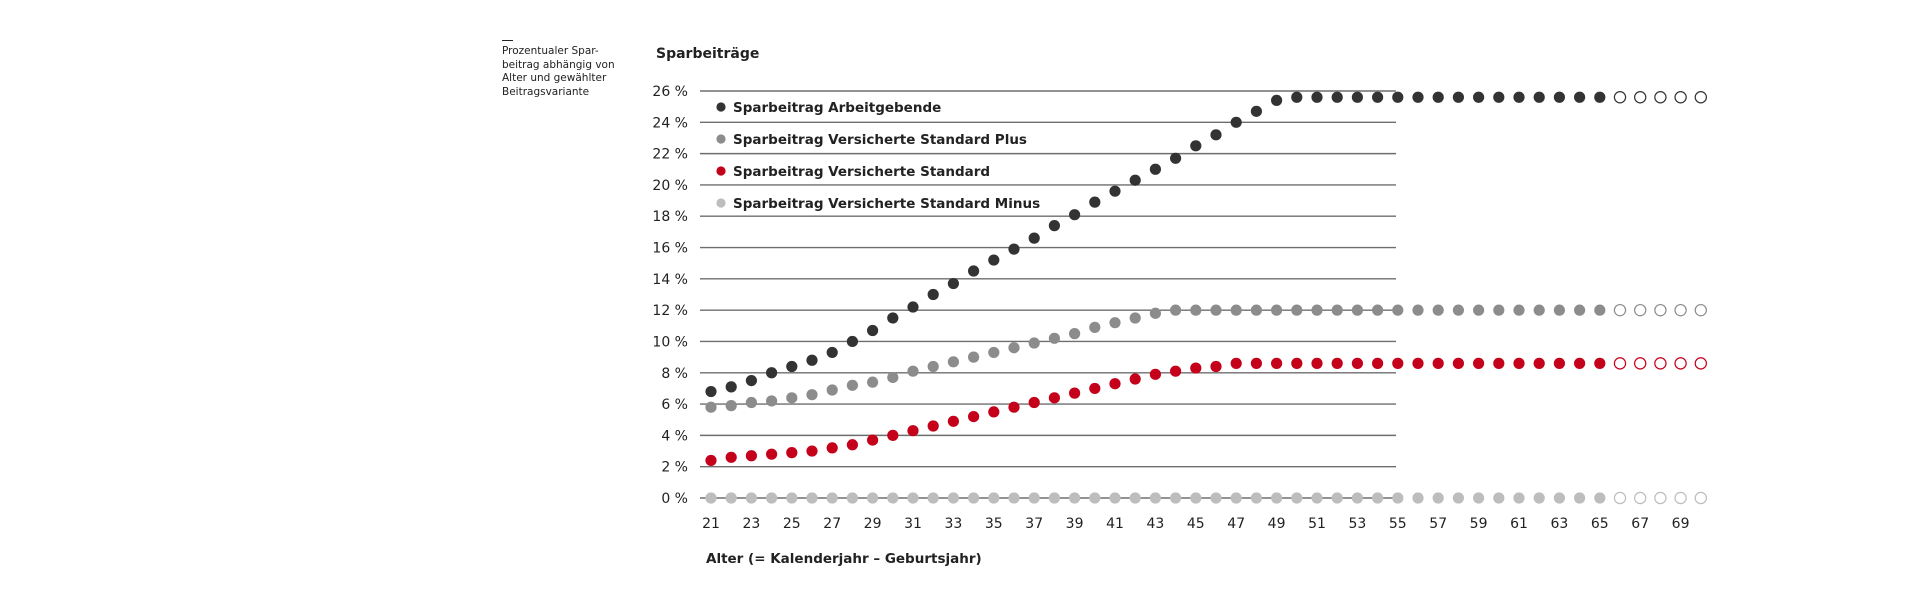  Describe the element at coordinates (844, 559) in the screenshot. I see `x-axis-label: Alter (= Kalenderjahr – Geburtsjahr)` at that location.